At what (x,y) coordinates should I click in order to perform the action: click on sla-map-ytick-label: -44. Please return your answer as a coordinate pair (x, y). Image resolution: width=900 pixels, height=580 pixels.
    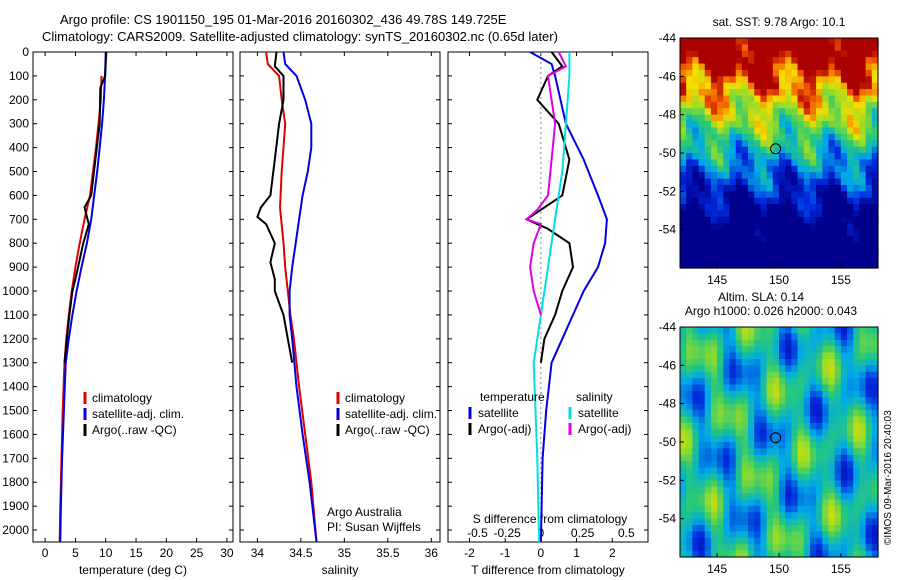
    Looking at the image, I should click on (668, 327).